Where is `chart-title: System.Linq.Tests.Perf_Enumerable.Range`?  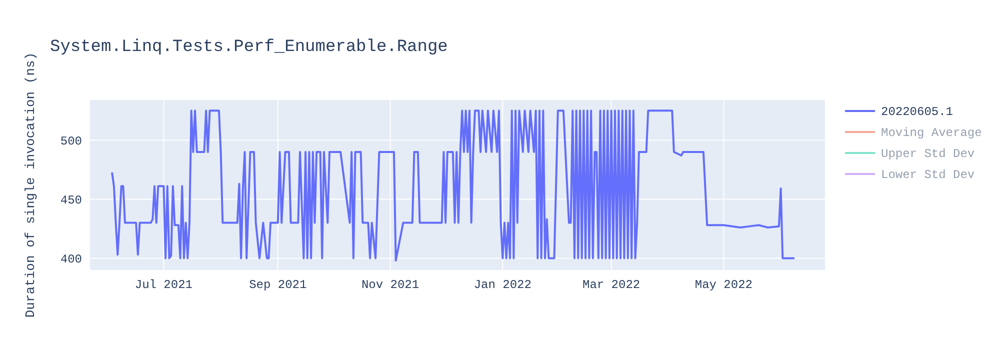
chart-title: System.Linq.Tests.Perf_Enumerable.Range is located at coordinates (249, 47).